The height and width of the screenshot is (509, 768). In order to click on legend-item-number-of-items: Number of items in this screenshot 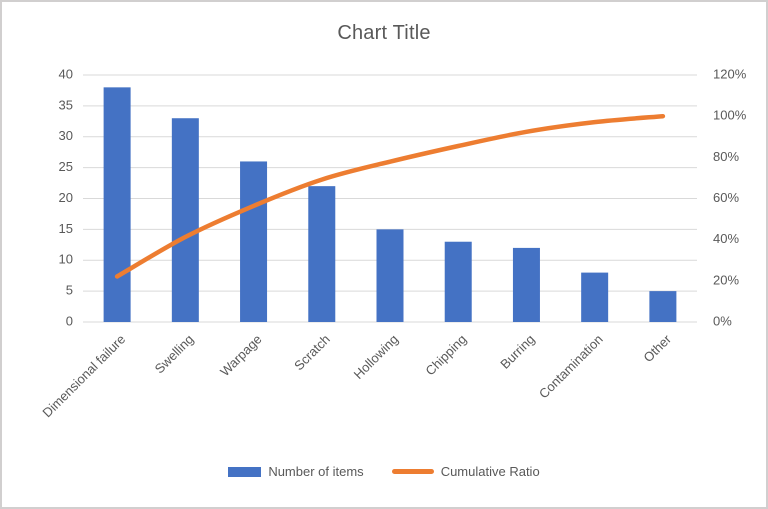, I will do `click(296, 471)`.